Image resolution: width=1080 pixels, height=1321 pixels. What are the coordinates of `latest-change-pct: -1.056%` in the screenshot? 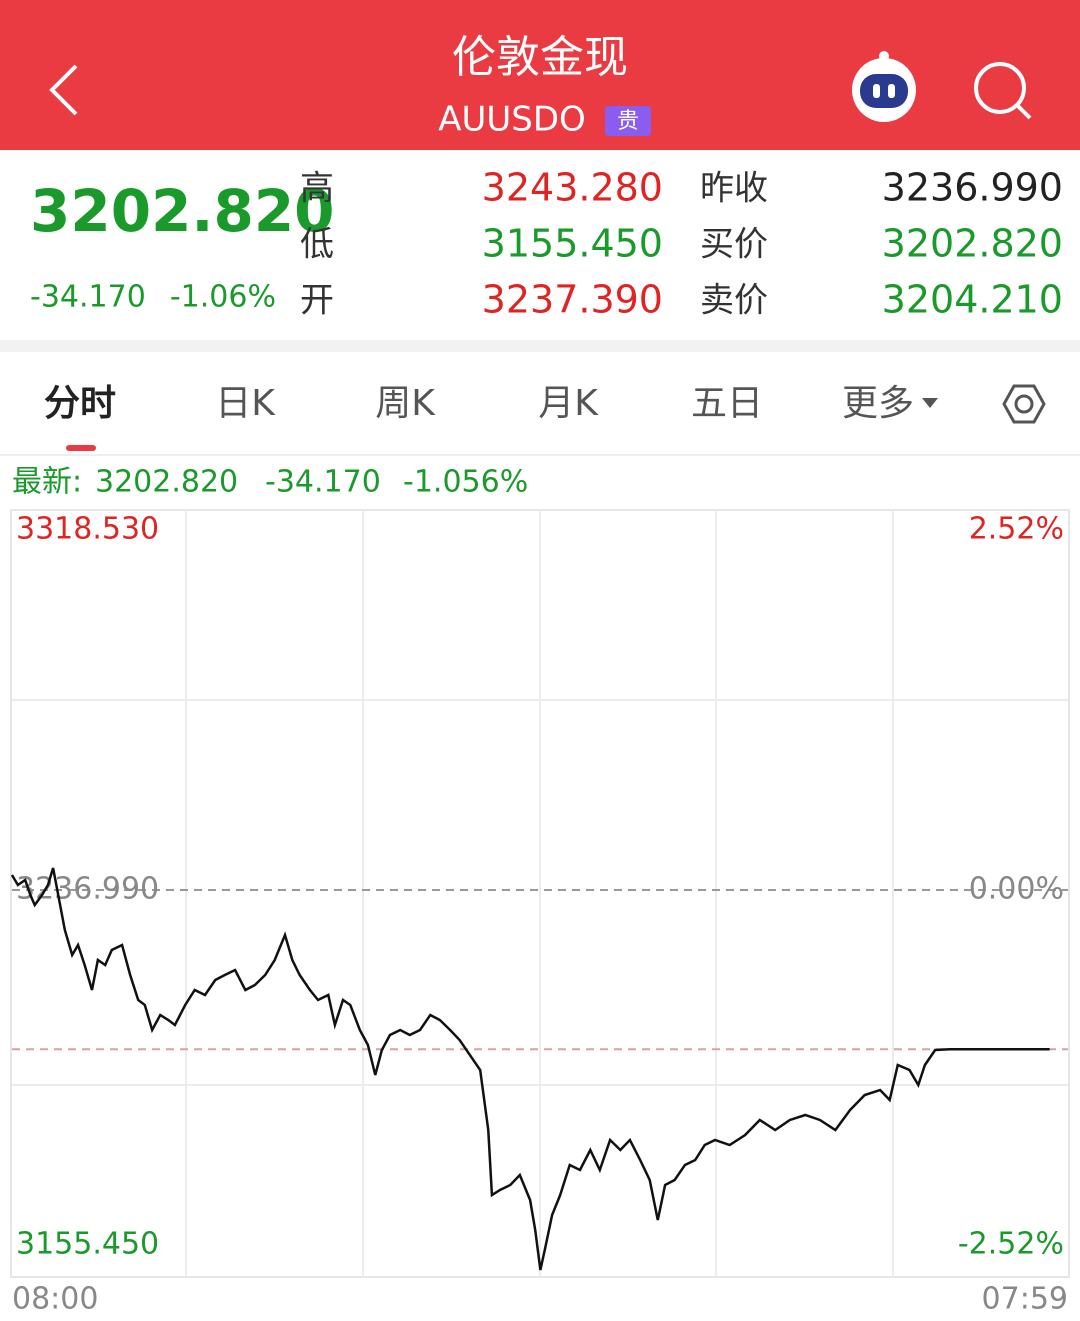 It's located at (465, 482).